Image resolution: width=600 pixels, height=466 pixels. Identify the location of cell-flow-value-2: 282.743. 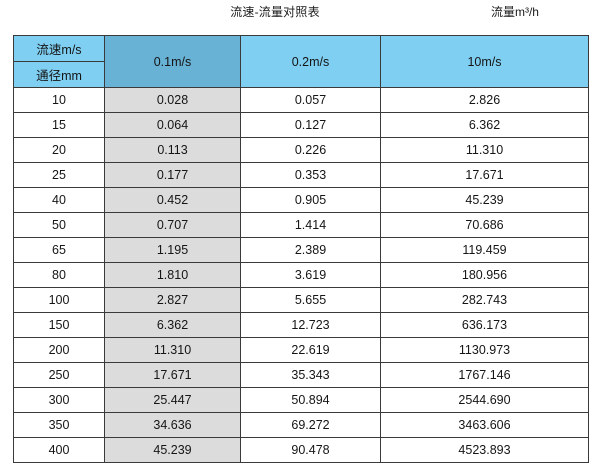
(484, 300).